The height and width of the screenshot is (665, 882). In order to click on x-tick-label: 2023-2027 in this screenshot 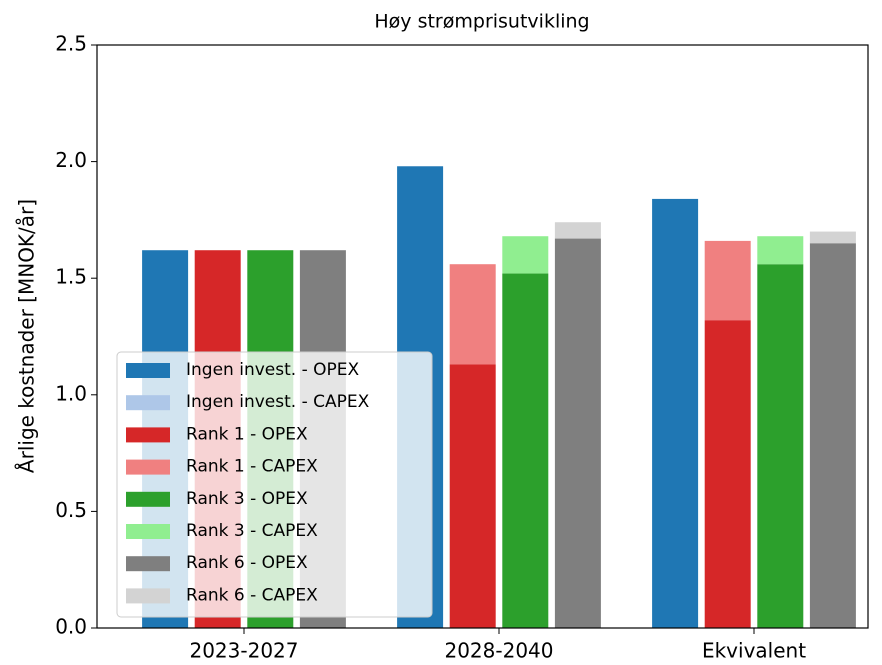, I will do `click(243, 651)`.